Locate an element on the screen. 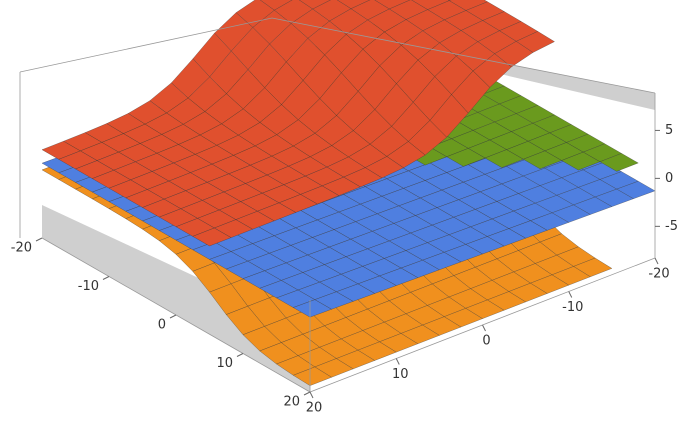 The image size is (679, 426). x-tick-label: -10 is located at coordinates (88, 286).